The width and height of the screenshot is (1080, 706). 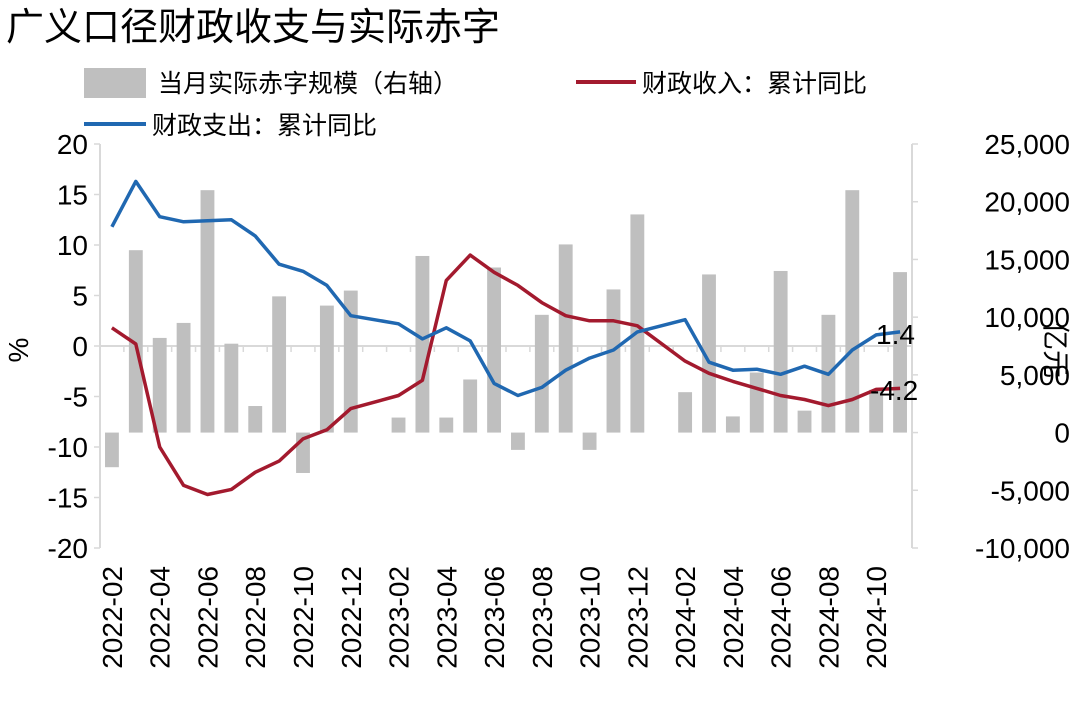 I want to click on legend: 当月实际赤字规模（右轴） 财政收入：累计同比 财政支出：累计同比, so click(x=475, y=104).